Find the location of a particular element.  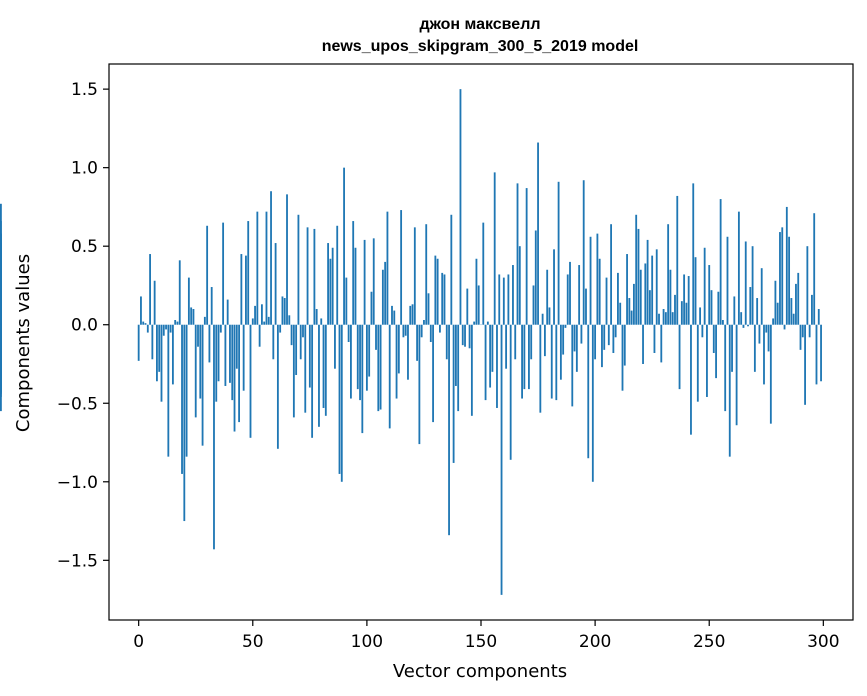

x-ticks-group: 0 50 100 150 200 250 300 is located at coordinates (486, 636).